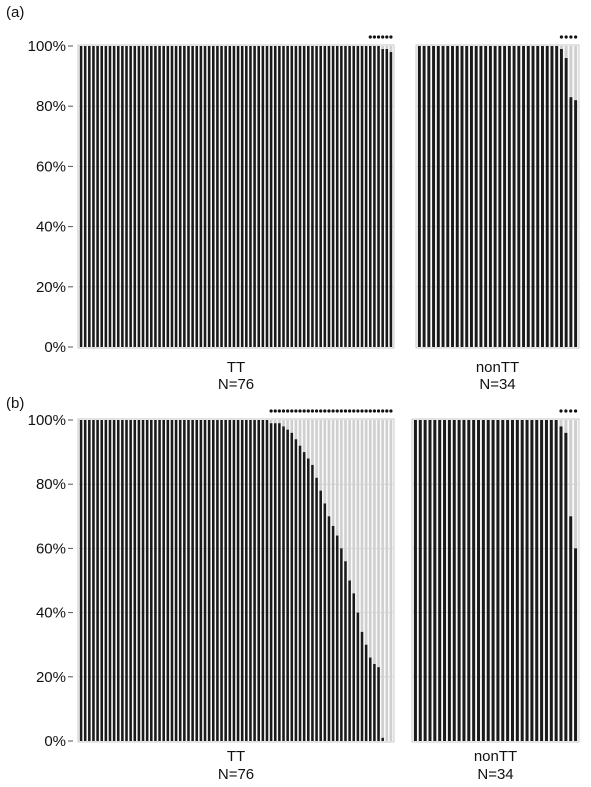  Describe the element at coordinates (51, 287) in the screenshot. I see `y-tick-label: 20%` at that location.